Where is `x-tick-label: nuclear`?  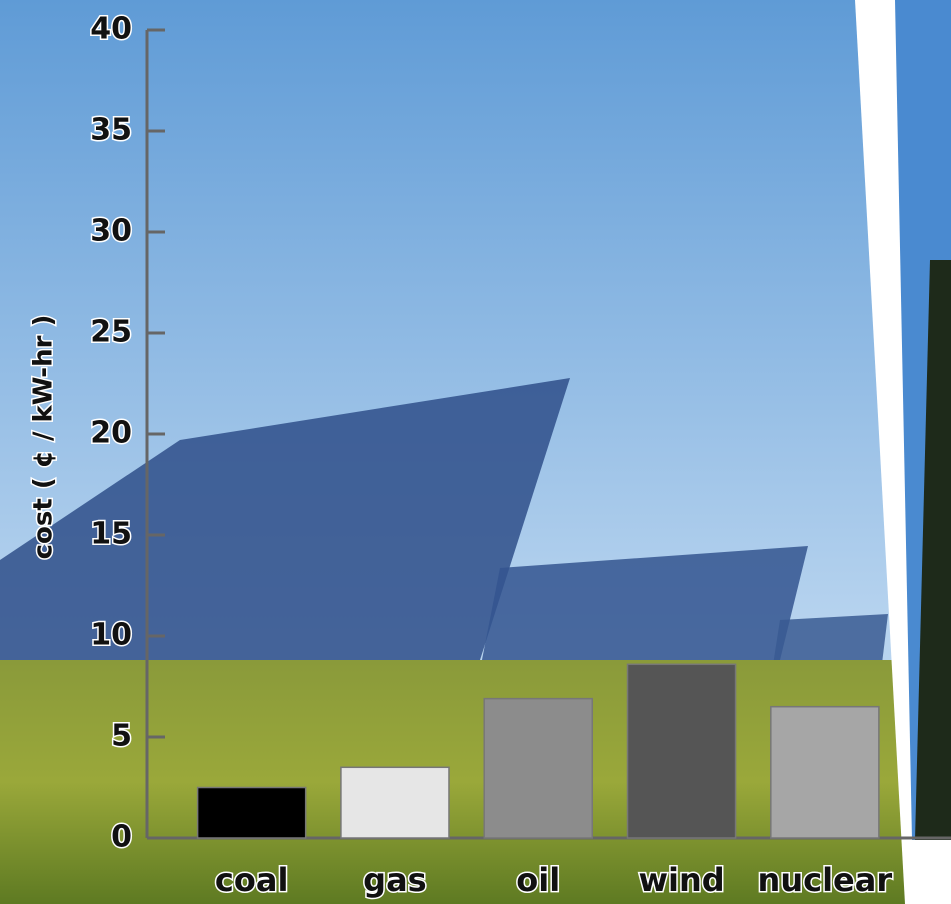 x-tick-label: nuclear is located at coordinates (825, 880).